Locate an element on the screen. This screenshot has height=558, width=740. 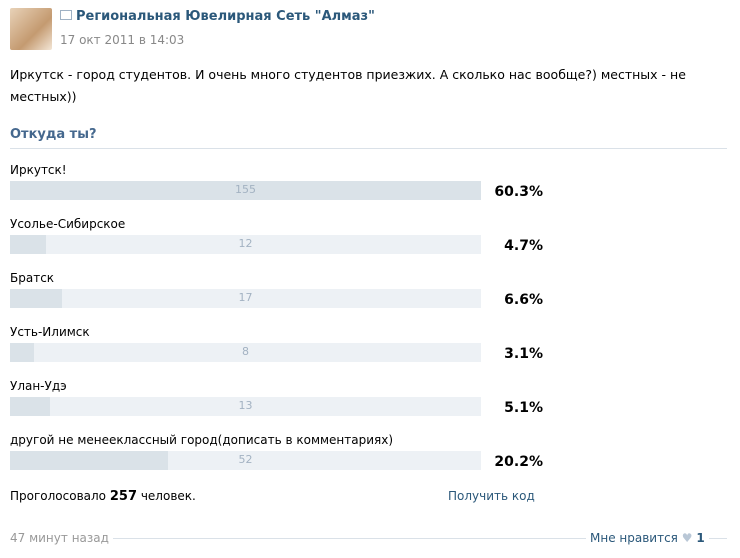
option-votes: 52 is located at coordinates (245, 459).